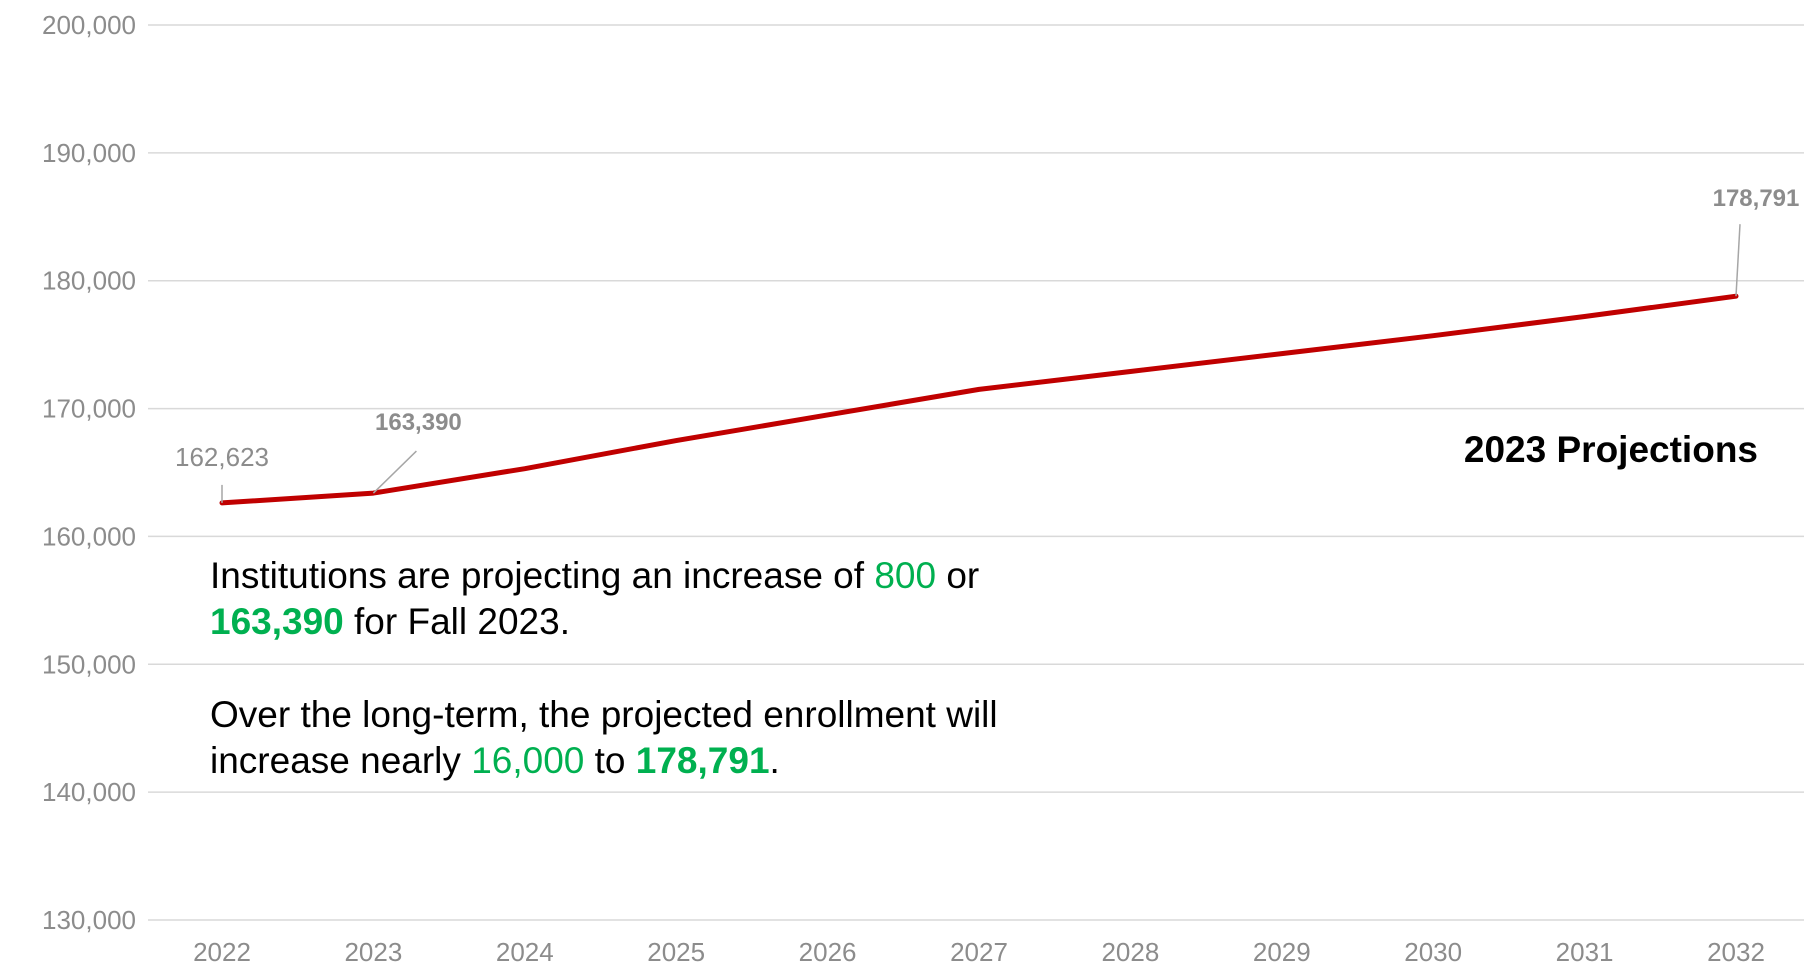 The width and height of the screenshot is (1809, 965). What do you see at coordinates (89, 25) in the screenshot?
I see `y-tick-label: 200,000` at bounding box center [89, 25].